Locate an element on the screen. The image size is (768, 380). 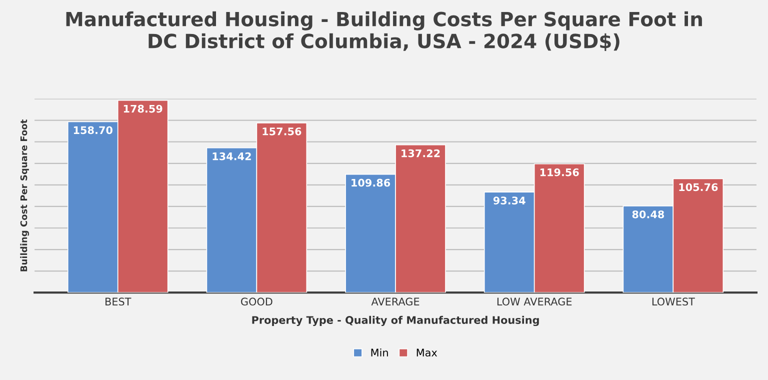
x-tick-label: BEST is located at coordinates (119, 302).